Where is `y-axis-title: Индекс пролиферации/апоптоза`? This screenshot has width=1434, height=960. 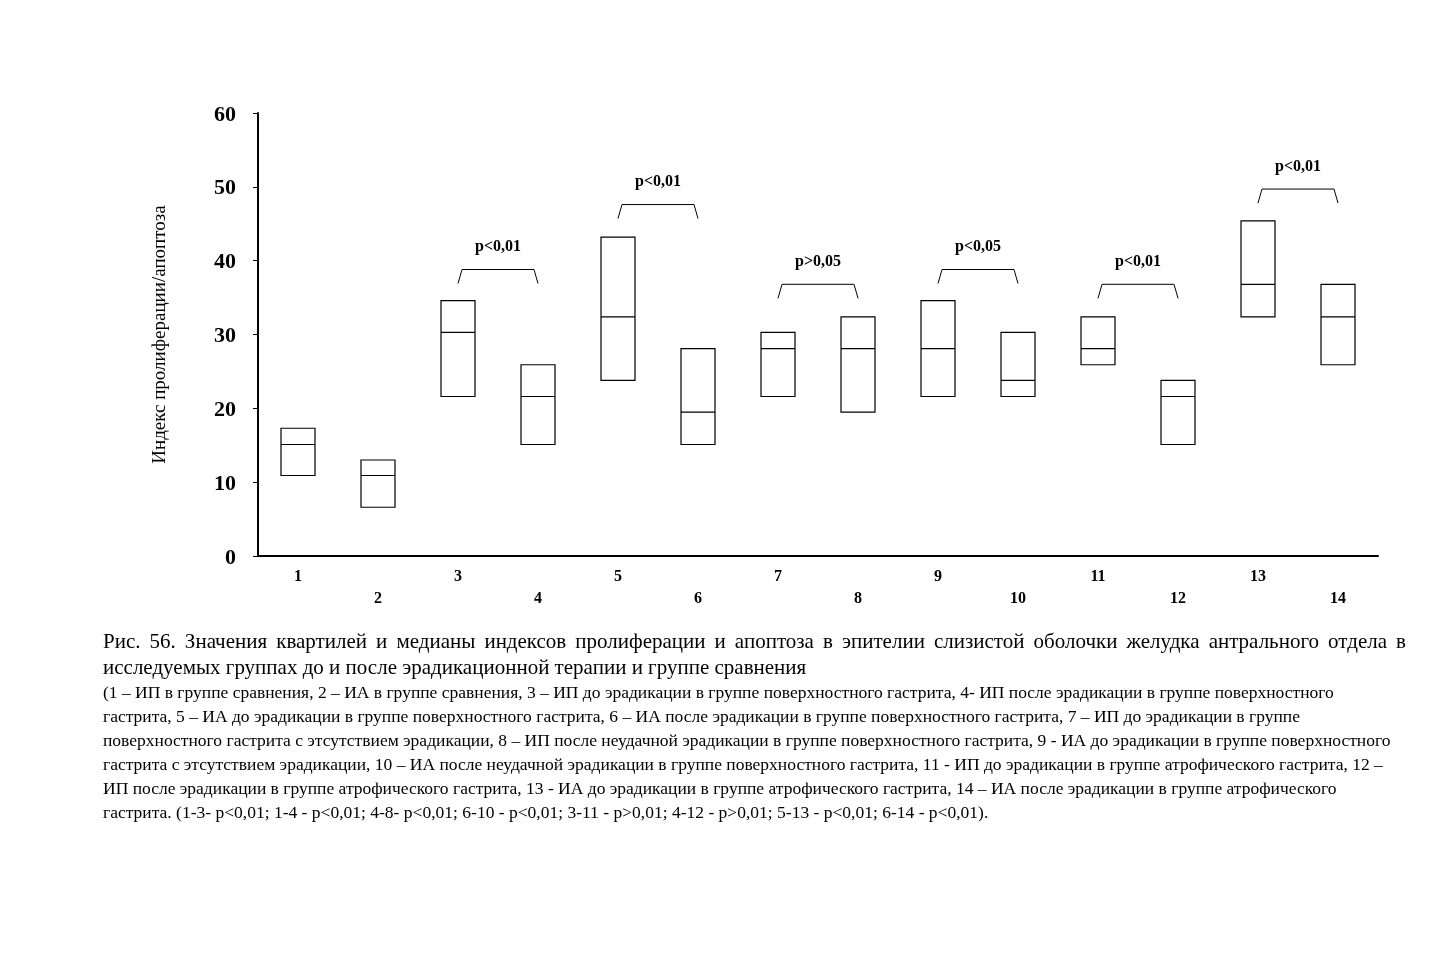
y-axis-title: Индекс пролиферации/апоптоза is located at coordinates (158, 334).